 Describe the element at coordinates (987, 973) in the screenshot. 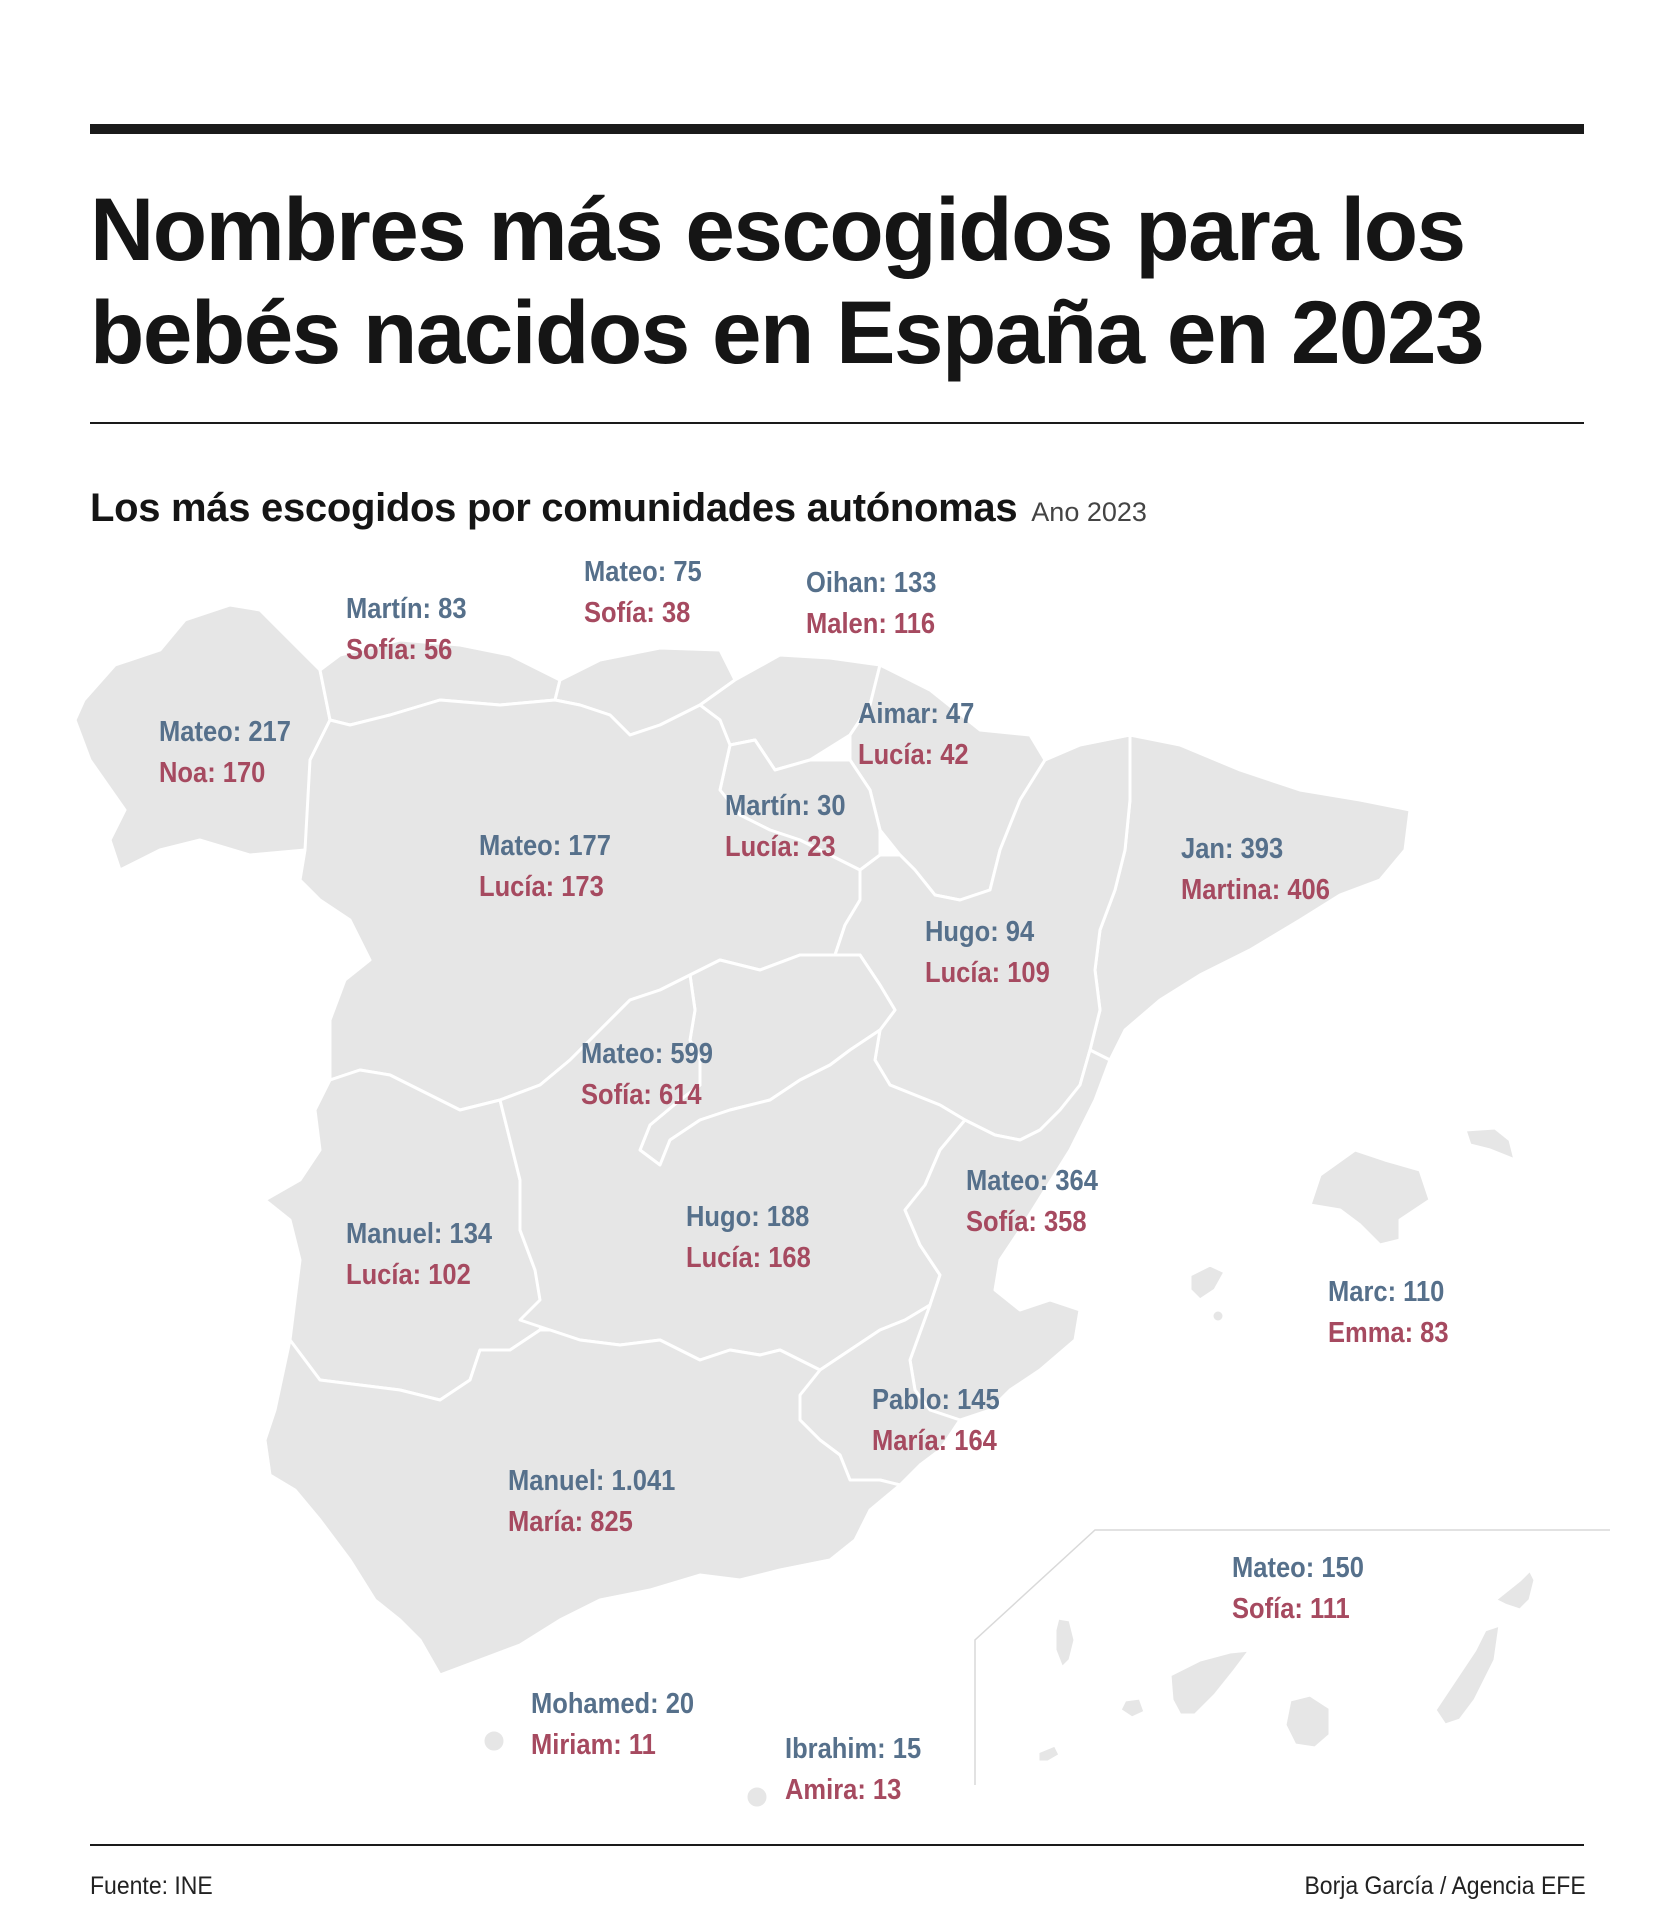

I see `label-girl: Lucía: 109` at that location.